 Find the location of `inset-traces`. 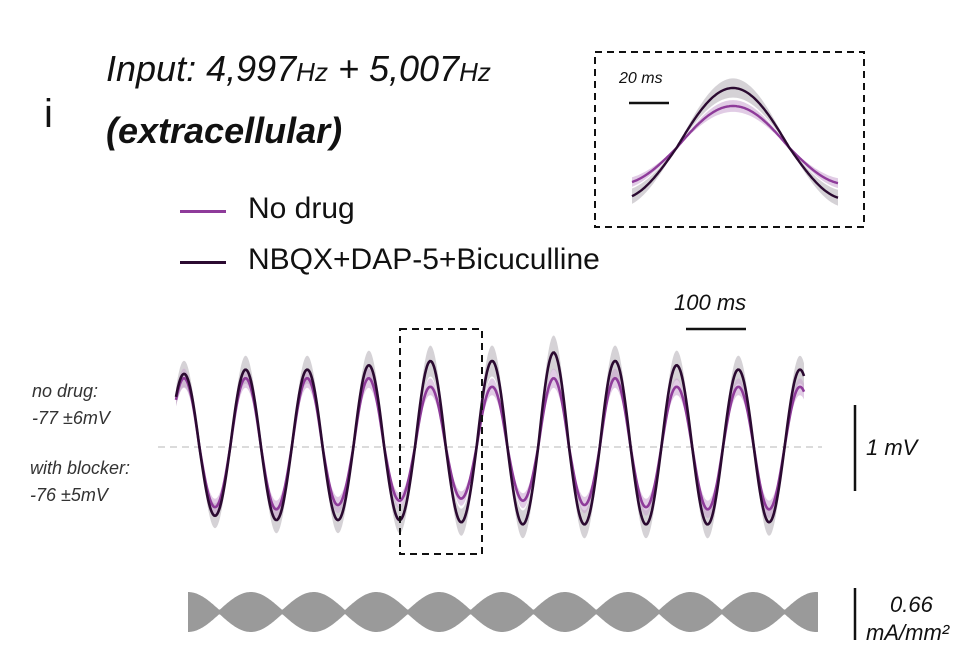

inset-traces is located at coordinates (735, 142).